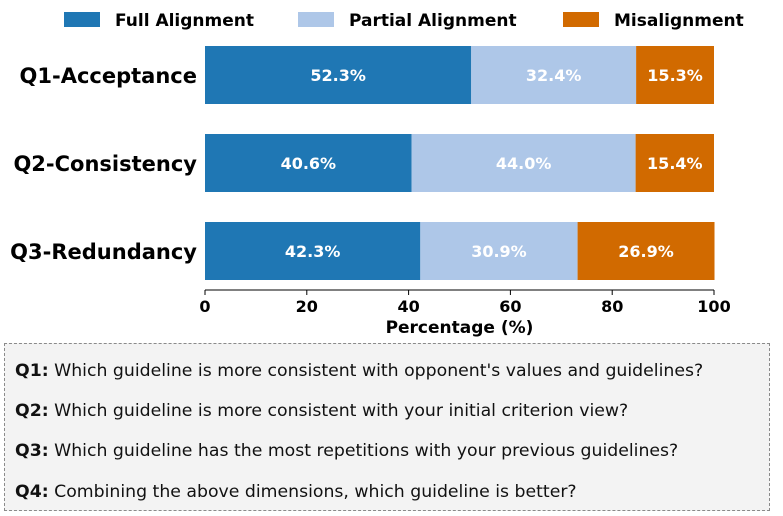  Describe the element at coordinates (612, 306) in the screenshot. I see `x-tick-label: 80` at that location.